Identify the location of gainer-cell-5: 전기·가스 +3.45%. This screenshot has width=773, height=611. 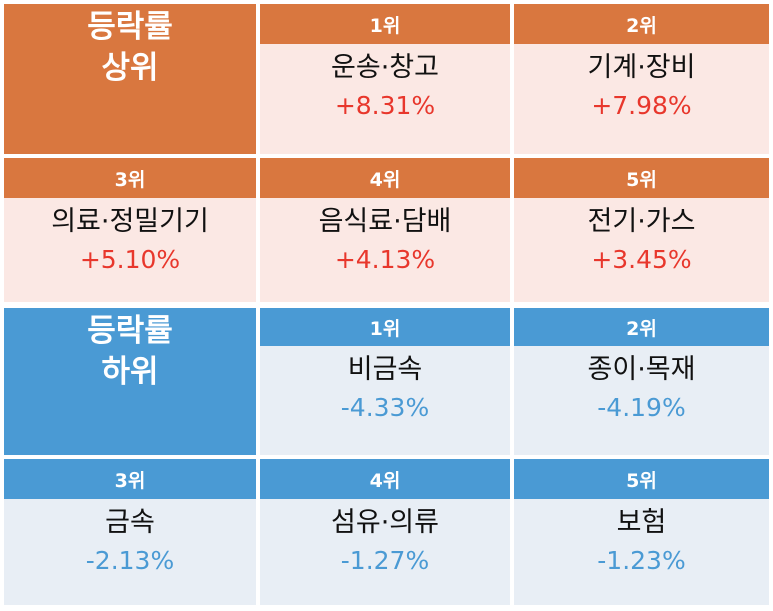
(641, 250).